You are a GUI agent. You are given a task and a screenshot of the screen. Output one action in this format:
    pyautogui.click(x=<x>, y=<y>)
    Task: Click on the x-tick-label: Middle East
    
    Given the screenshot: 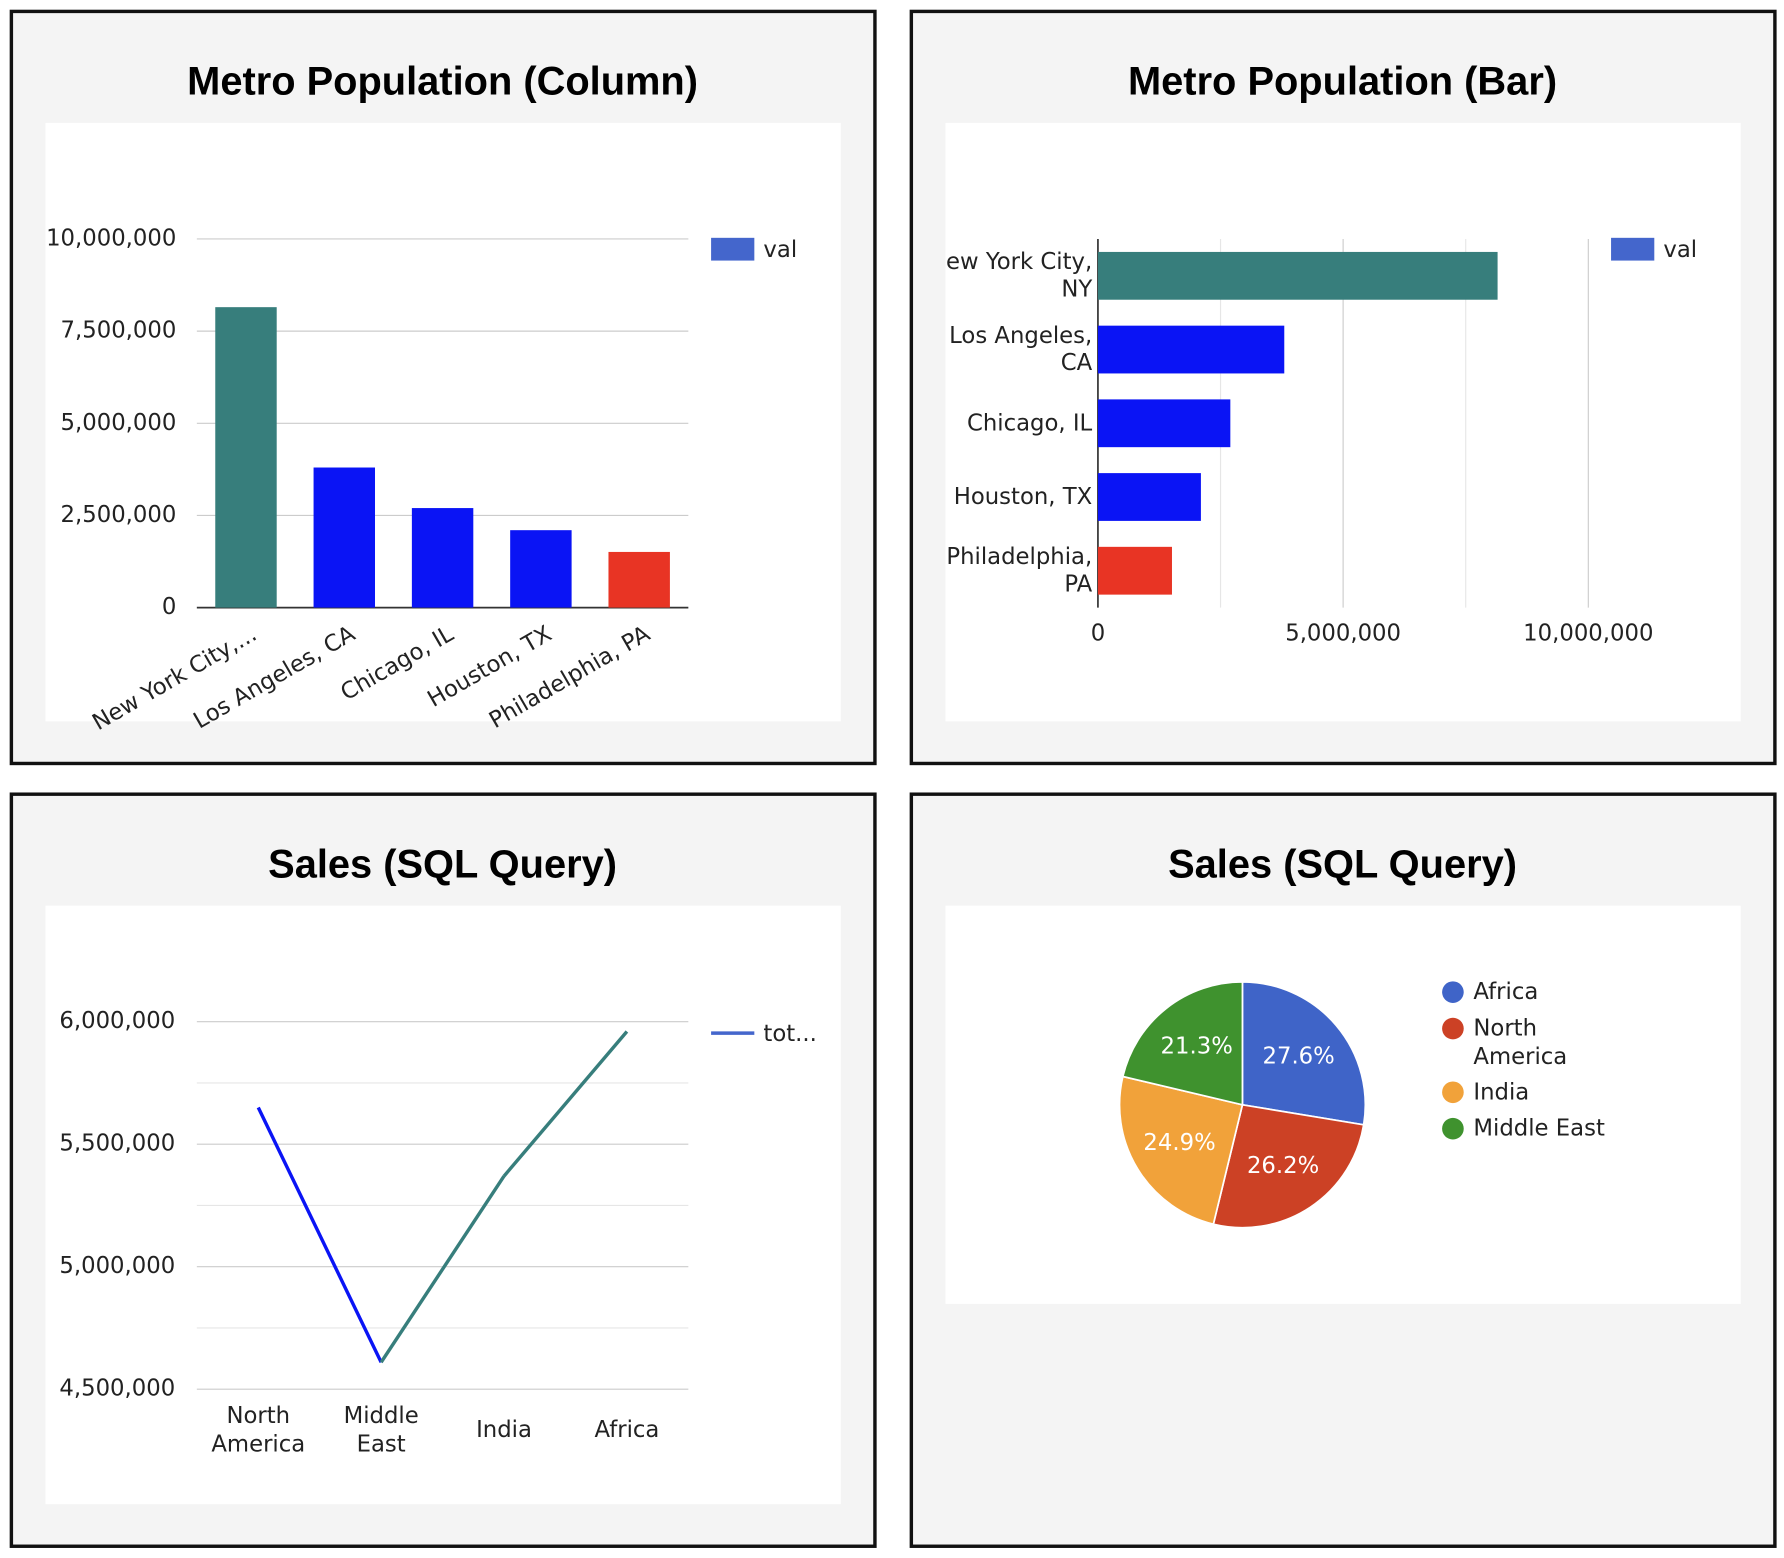 What is the action you would take?
    pyautogui.click(x=381, y=1429)
    